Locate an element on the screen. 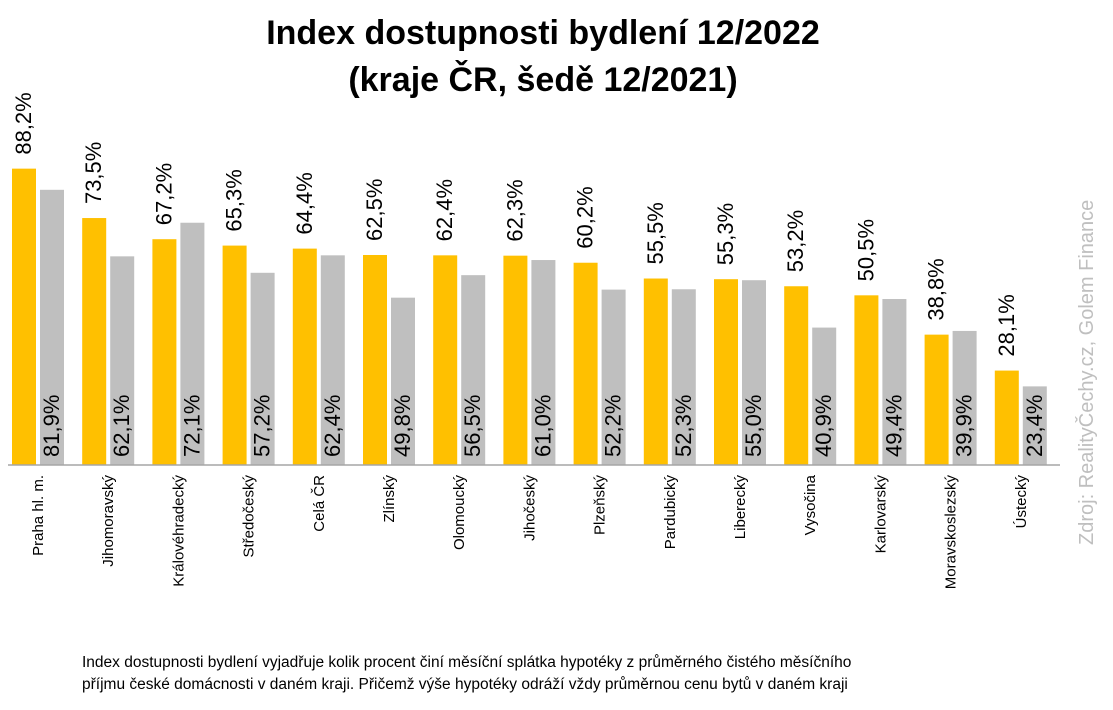 This screenshot has width=1113, height=710. category-label-6: Olomoucký is located at coordinates (459, 513).